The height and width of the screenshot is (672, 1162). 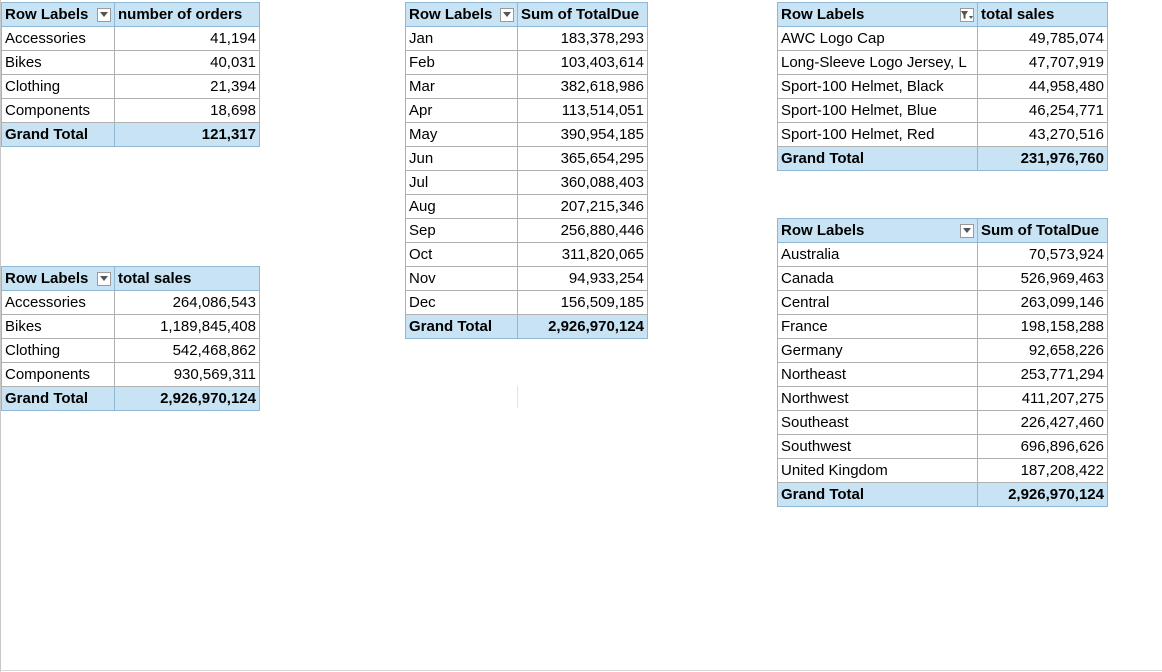 I want to click on row-label: Central, so click(x=877, y=302).